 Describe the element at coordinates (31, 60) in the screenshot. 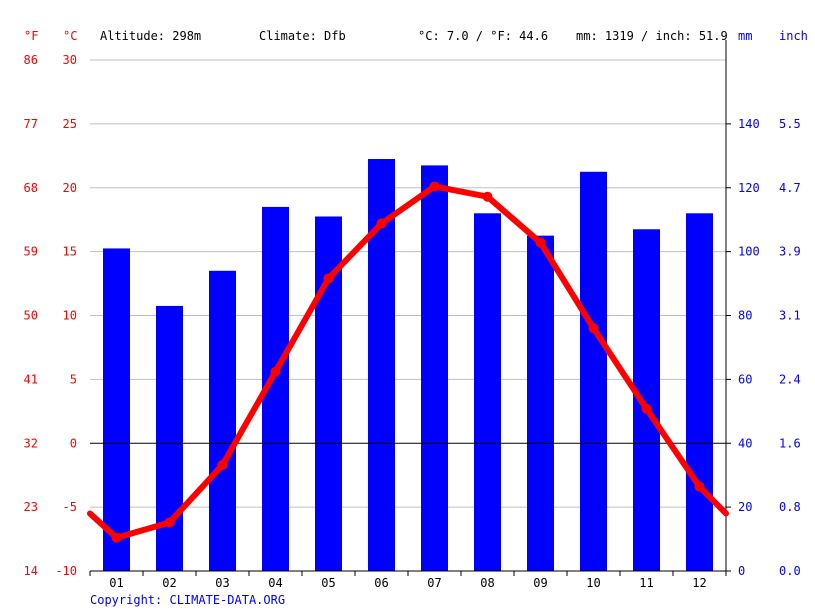

I see `fahrenheit-tick-label: 86` at that location.